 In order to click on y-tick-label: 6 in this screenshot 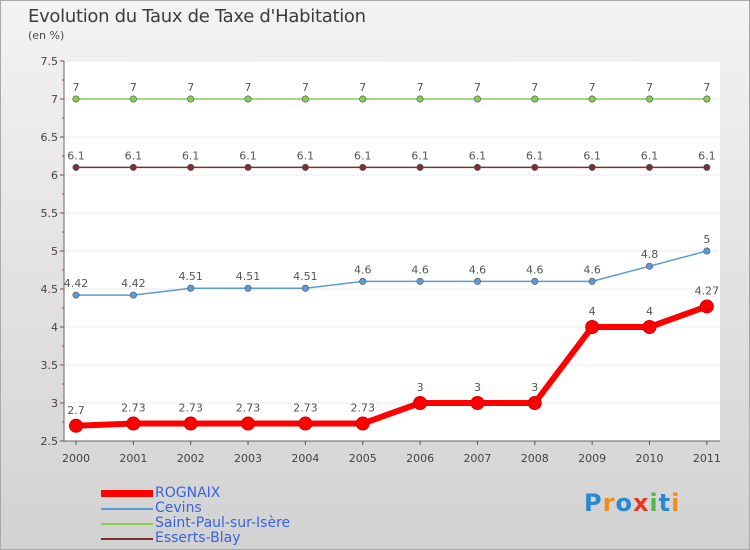, I will do `click(54, 175)`.